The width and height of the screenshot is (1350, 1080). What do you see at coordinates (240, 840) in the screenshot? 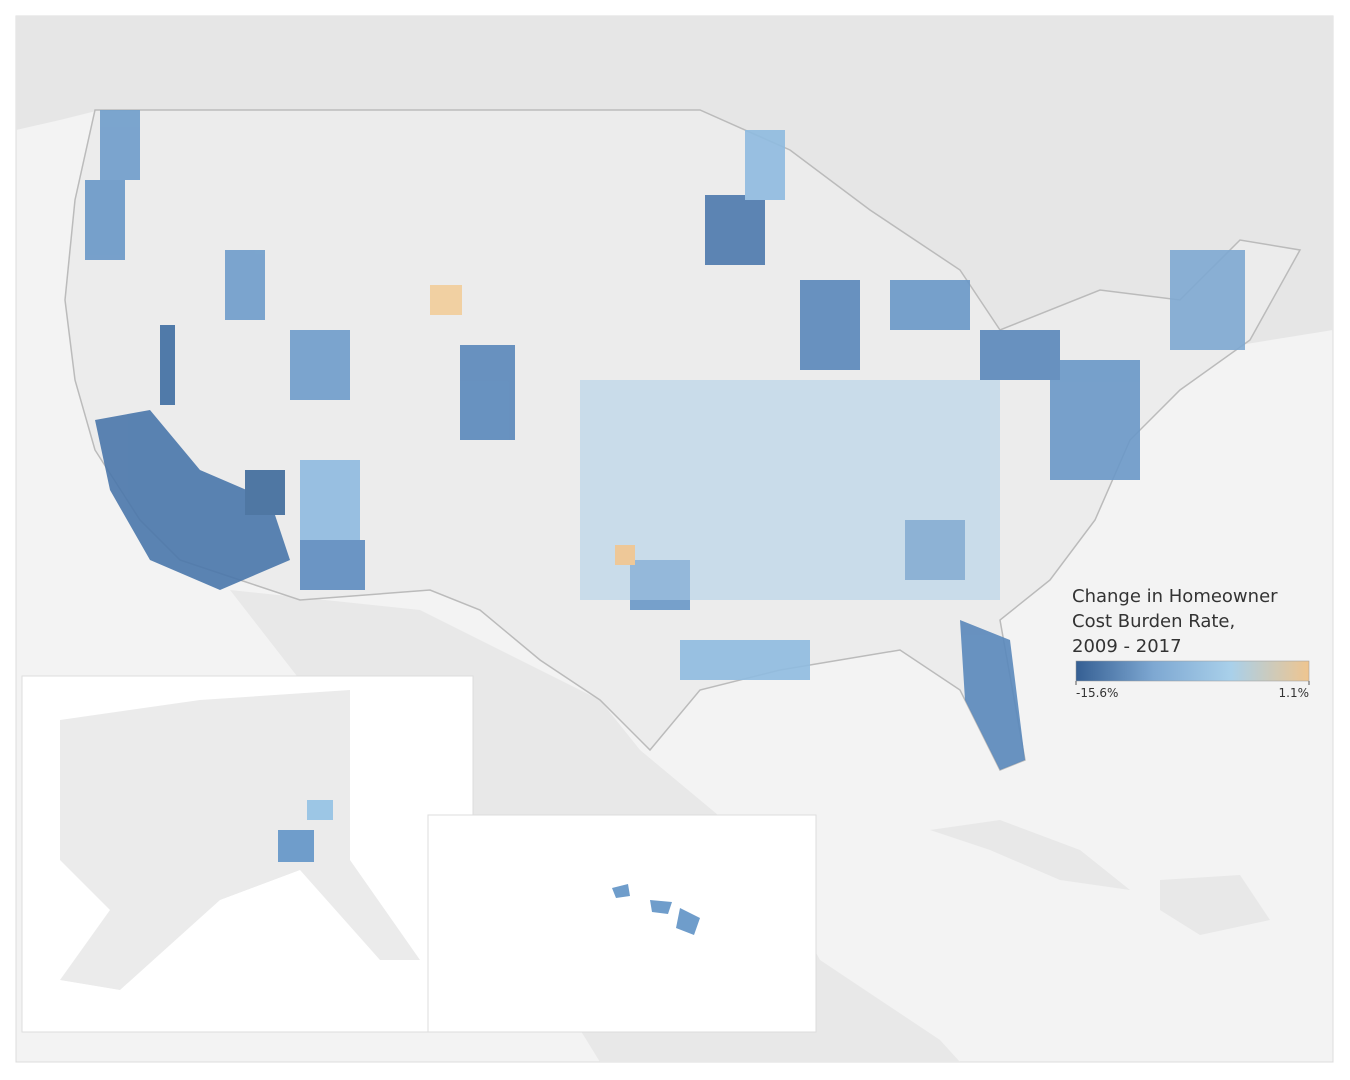
I see `alaska` at bounding box center [240, 840].